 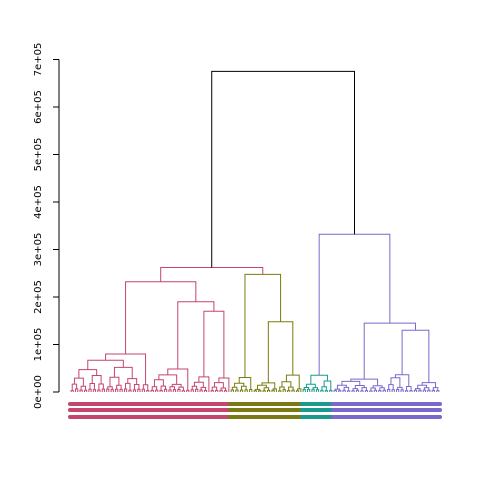 I want to click on y-tick-label: 6e+05, so click(x=38, y=107).